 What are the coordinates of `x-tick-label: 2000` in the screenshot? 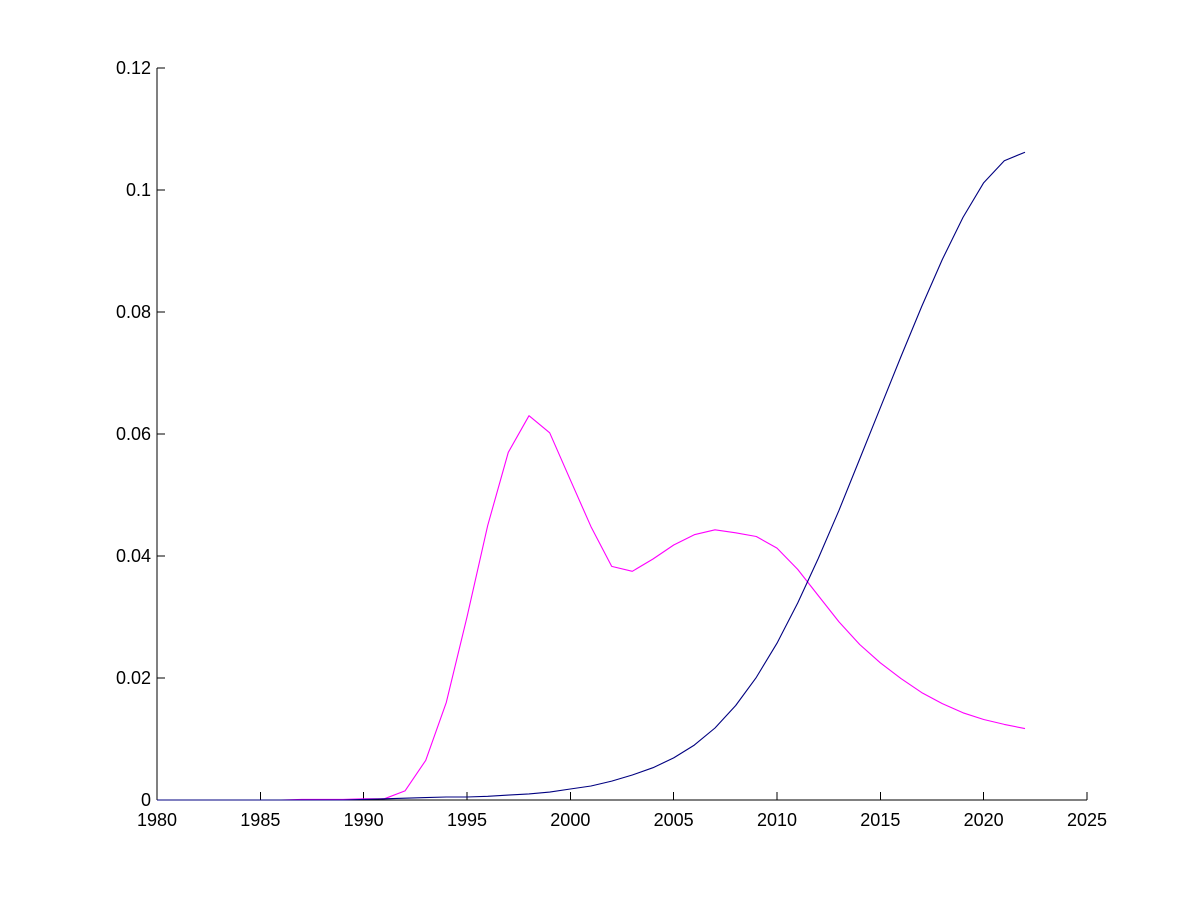 It's located at (570, 820).